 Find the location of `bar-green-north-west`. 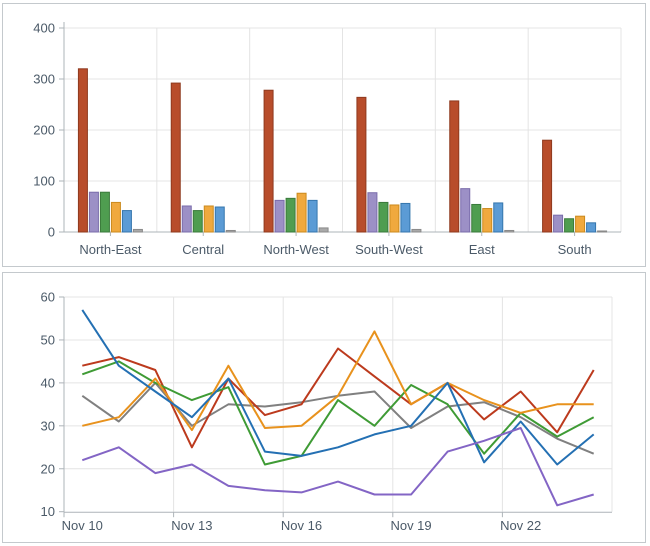

bar-green-north-west is located at coordinates (290, 215).